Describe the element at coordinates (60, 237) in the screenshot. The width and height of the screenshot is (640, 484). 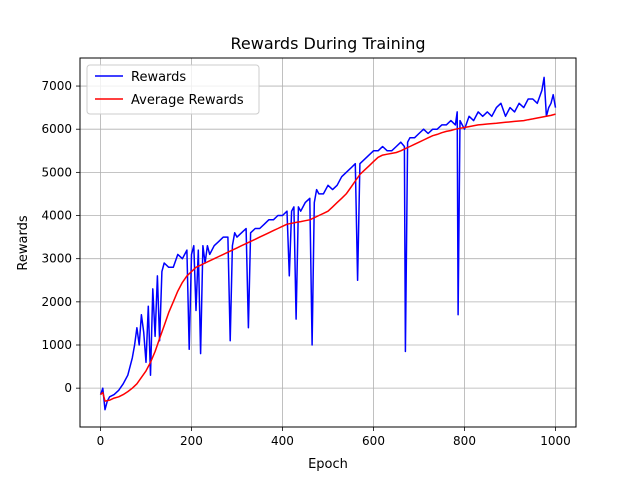
I see `y-axis-ticks: 0 1000 2000 3000 4000 5000 6000 7000` at that location.